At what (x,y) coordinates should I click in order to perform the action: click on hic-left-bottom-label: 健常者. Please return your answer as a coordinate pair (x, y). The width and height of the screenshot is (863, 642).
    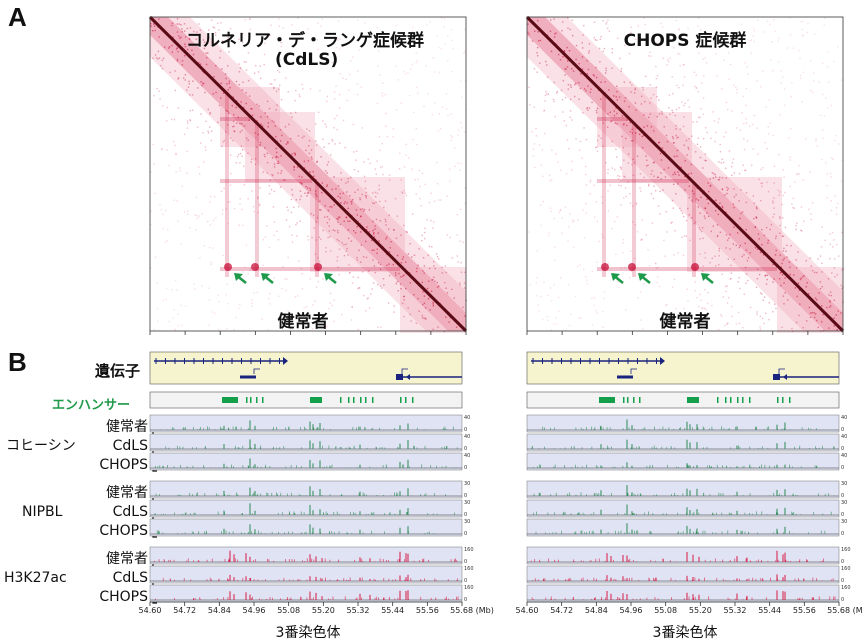
    Looking at the image, I should click on (303, 322).